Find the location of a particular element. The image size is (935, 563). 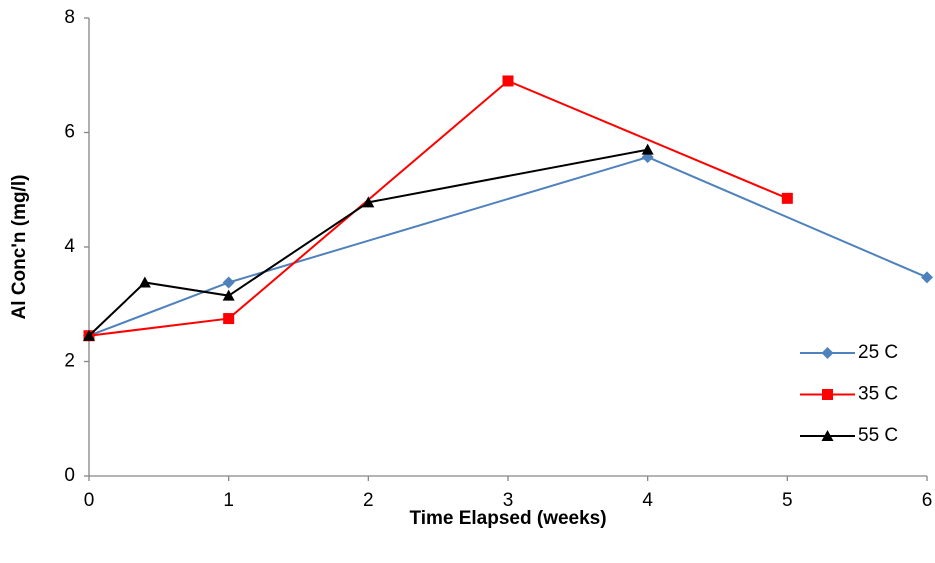

x-tick-label: 4 is located at coordinates (647, 500).